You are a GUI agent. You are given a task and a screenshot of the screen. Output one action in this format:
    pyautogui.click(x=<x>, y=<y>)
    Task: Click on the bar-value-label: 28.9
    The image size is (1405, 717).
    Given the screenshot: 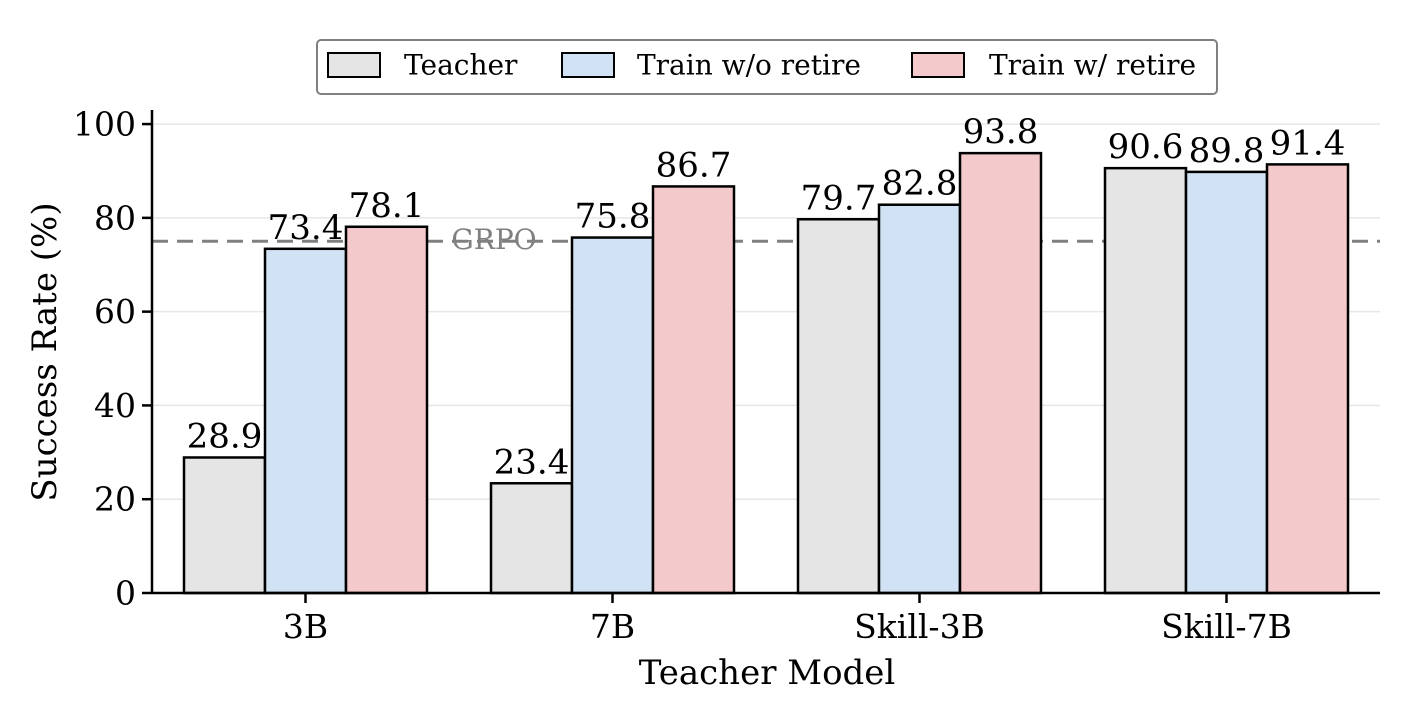 What is the action you would take?
    pyautogui.click(x=225, y=436)
    